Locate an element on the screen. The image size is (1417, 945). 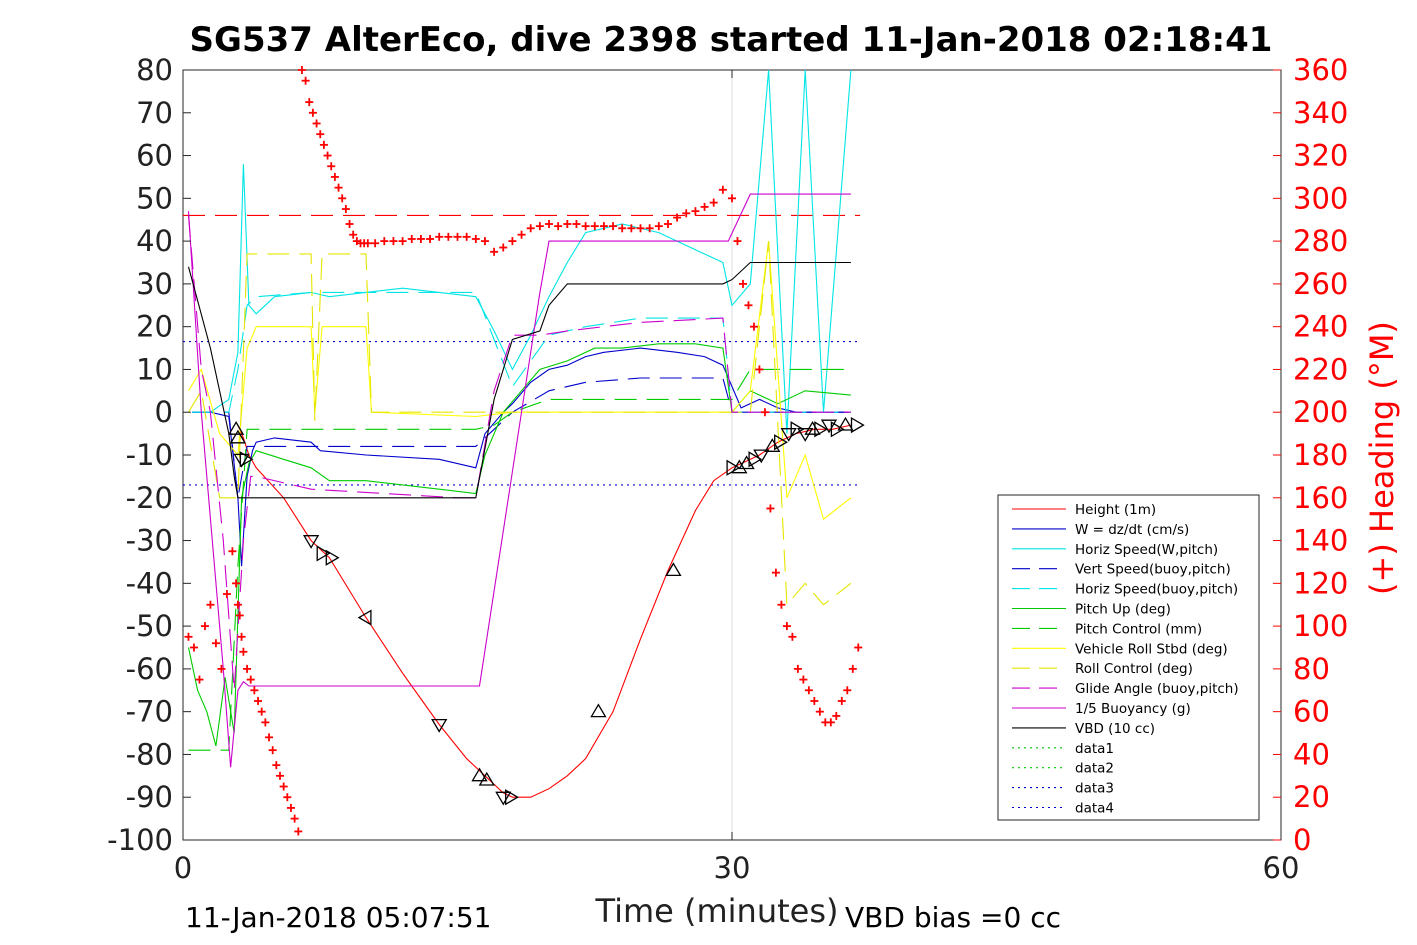
legend-label: W = dz/dt (cm/s) is located at coordinates (1132, 530).